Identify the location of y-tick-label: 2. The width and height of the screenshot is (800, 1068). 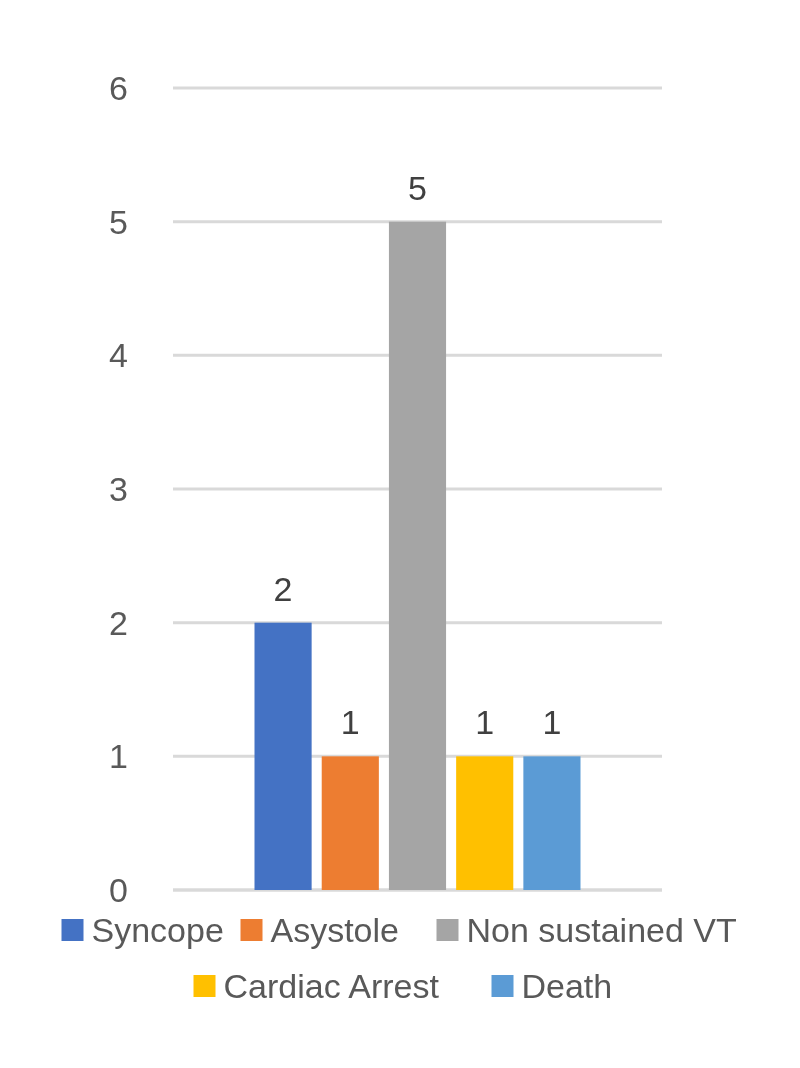
(118, 622).